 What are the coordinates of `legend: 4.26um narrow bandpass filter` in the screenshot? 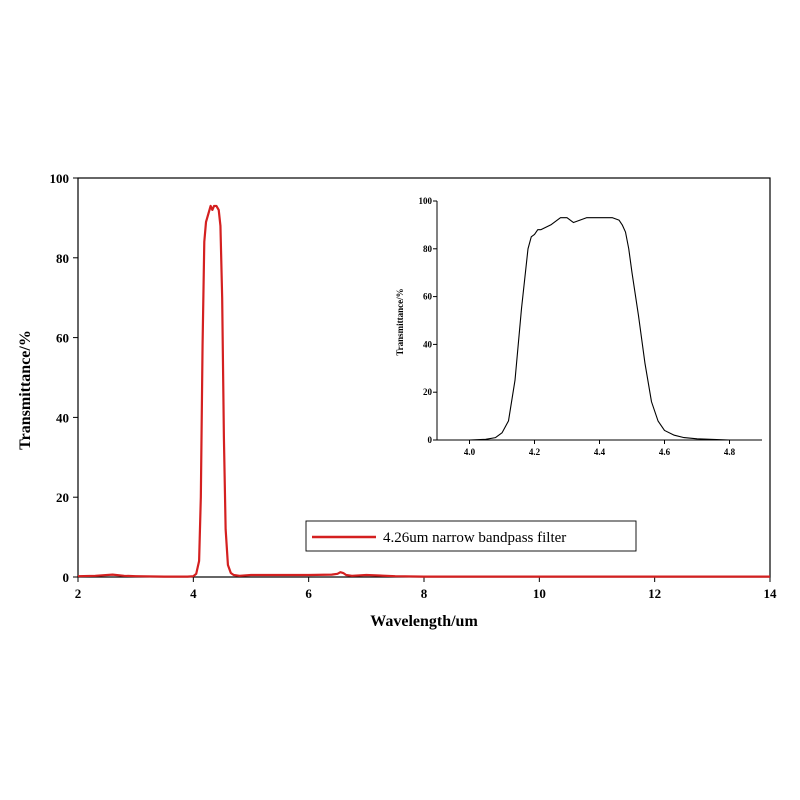 It's located at (471, 536).